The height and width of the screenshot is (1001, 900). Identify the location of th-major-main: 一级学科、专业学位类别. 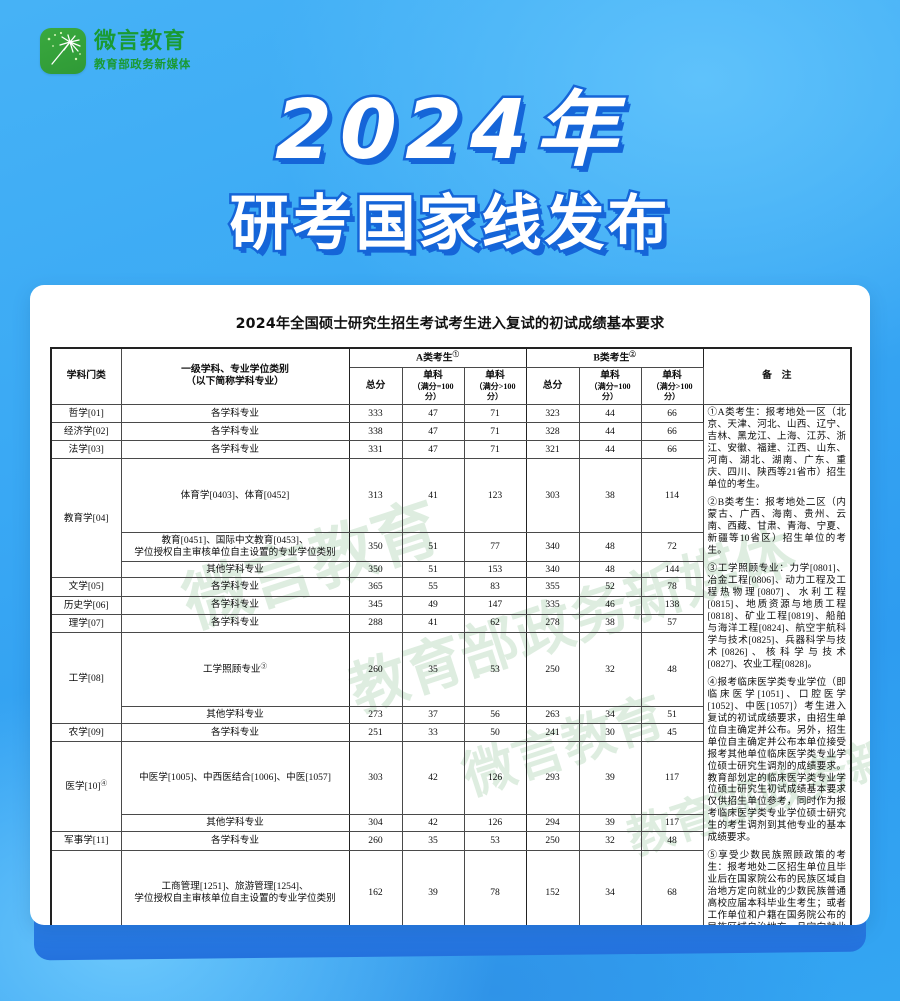
(235, 370).